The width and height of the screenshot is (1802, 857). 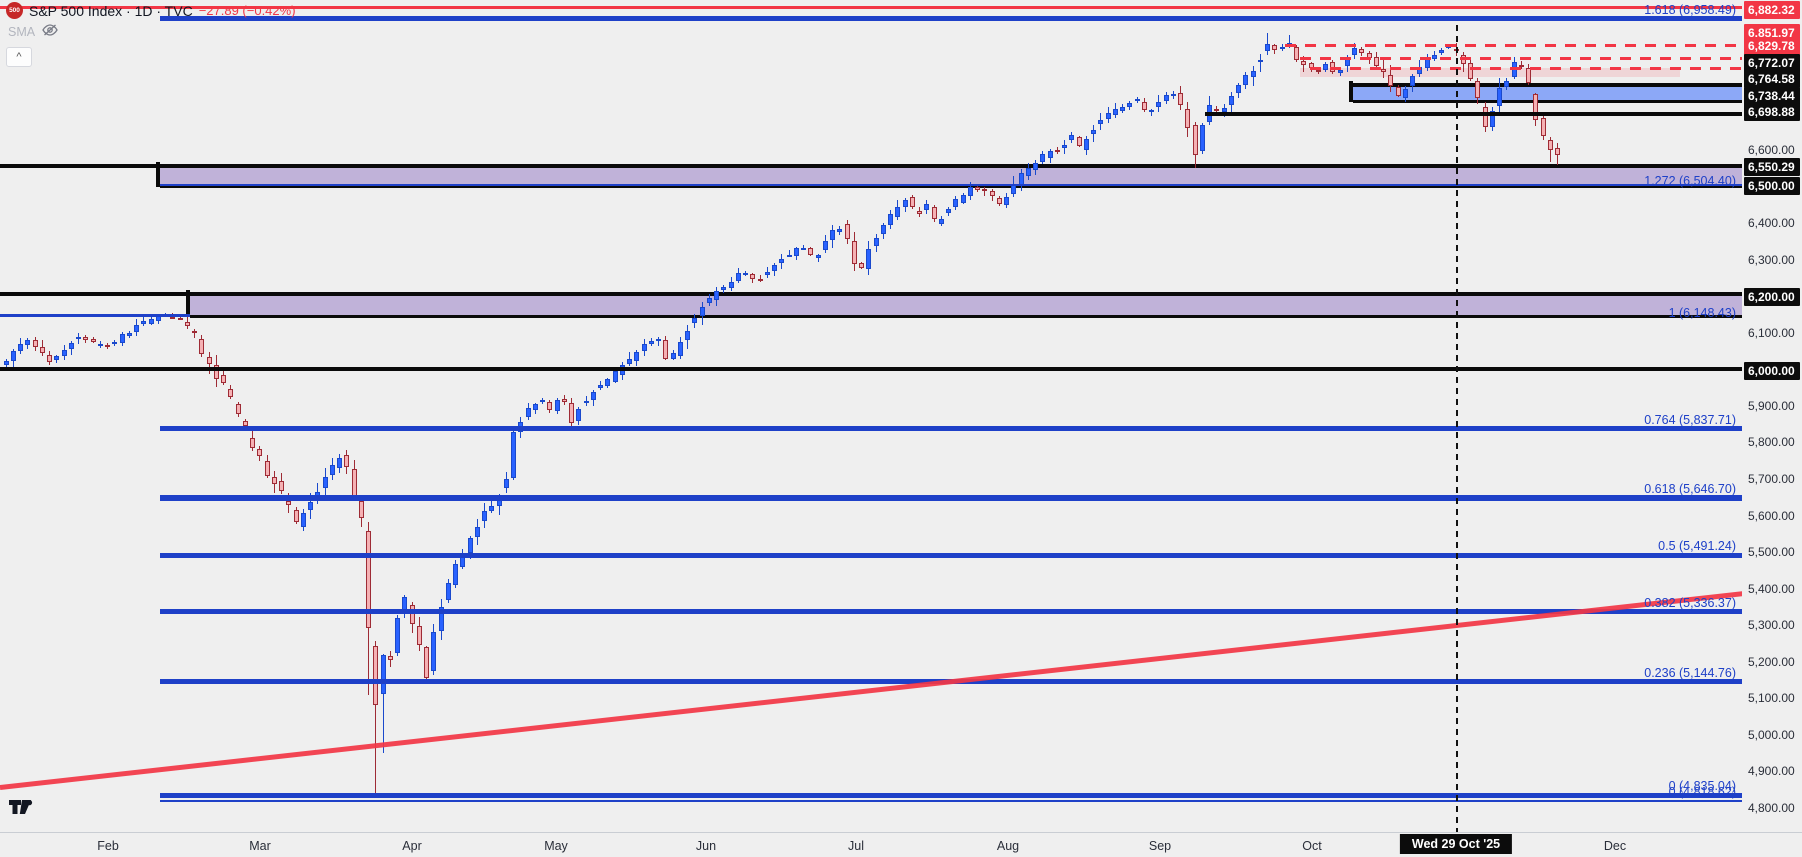 What do you see at coordinates (111, 10) in the screenshot?
I see `symbol-title: S&P 500 Index · 1D · TVC` at bounding box center [111, 10].